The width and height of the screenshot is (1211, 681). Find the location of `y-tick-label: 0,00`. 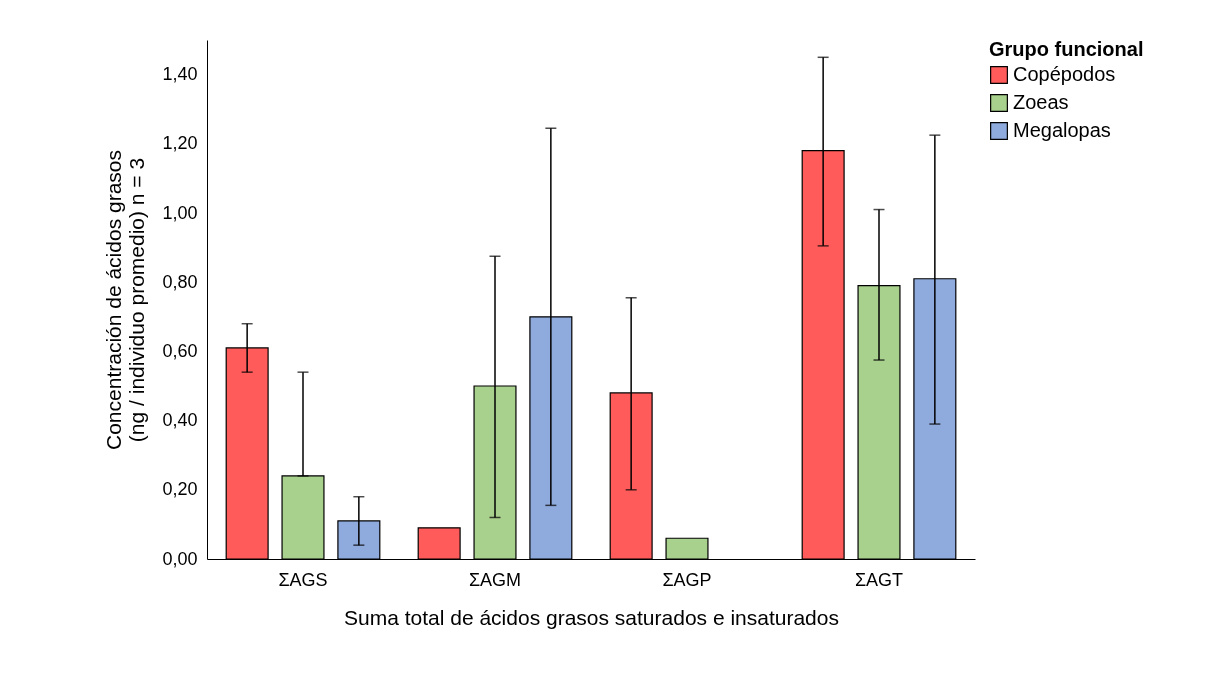

y-tick-label: 0,00 is located at coordinates (180, 558).